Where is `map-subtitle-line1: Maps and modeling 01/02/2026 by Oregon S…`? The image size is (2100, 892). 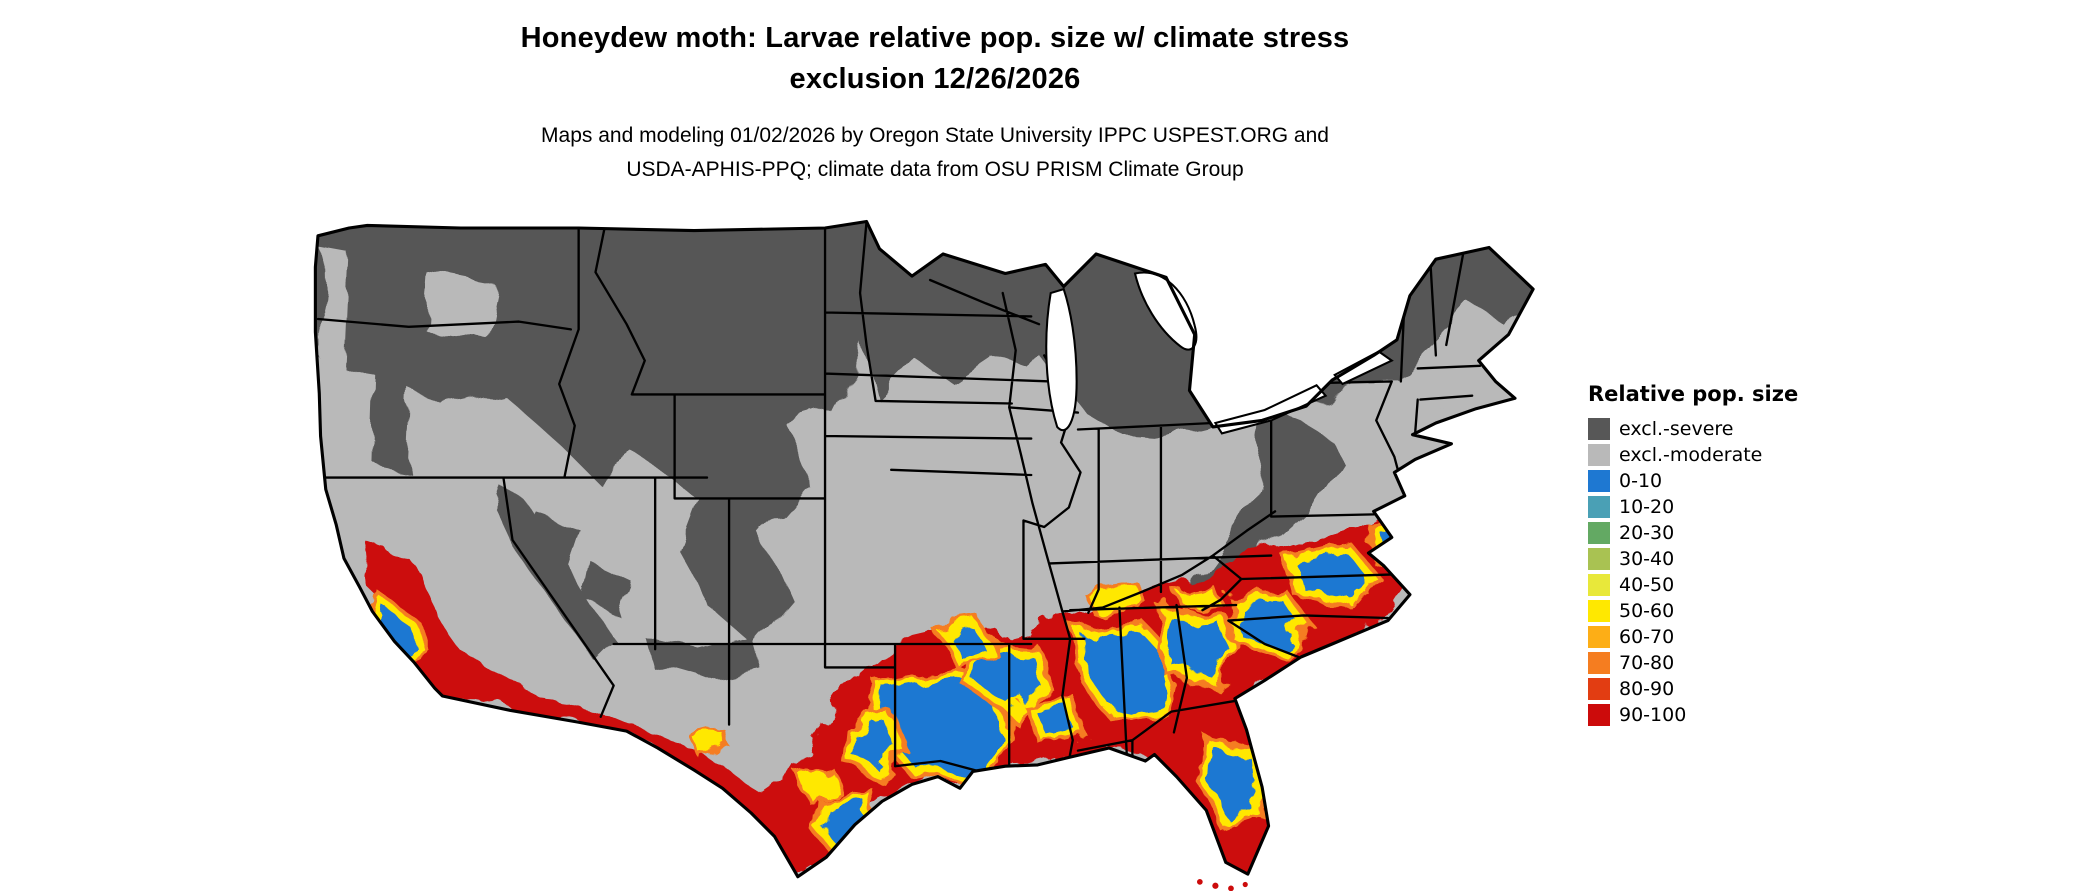
map-subtitle-line1: Maps and modeling 01/02/2026 by Oregon S… is located at coordinates (935, 135).